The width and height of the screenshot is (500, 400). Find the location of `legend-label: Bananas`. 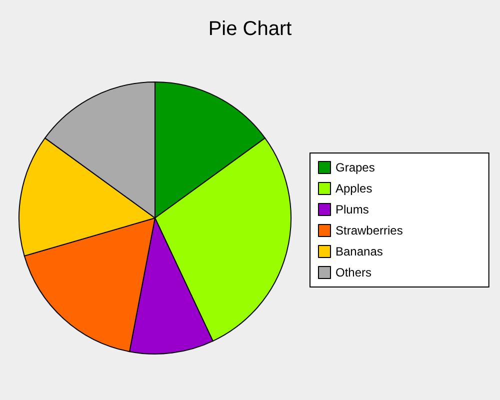

legend-label: Bananas is located at coordinates (359, 251).